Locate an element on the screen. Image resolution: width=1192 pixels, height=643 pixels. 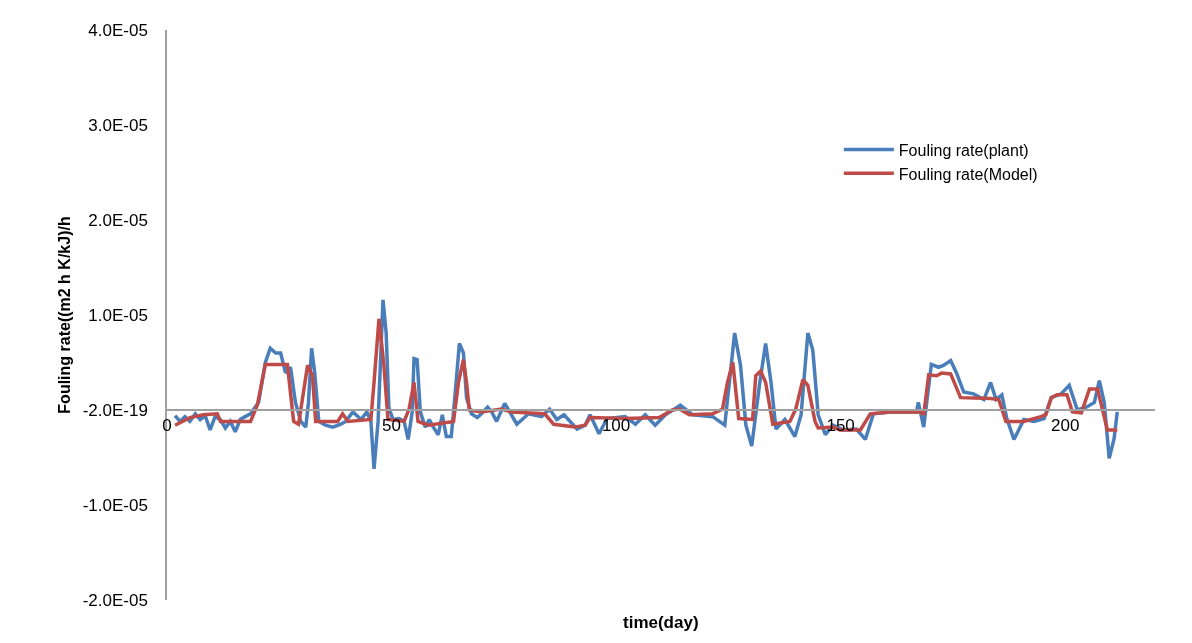
x-axis-title: time(day) is located at coordinates (661, 622).